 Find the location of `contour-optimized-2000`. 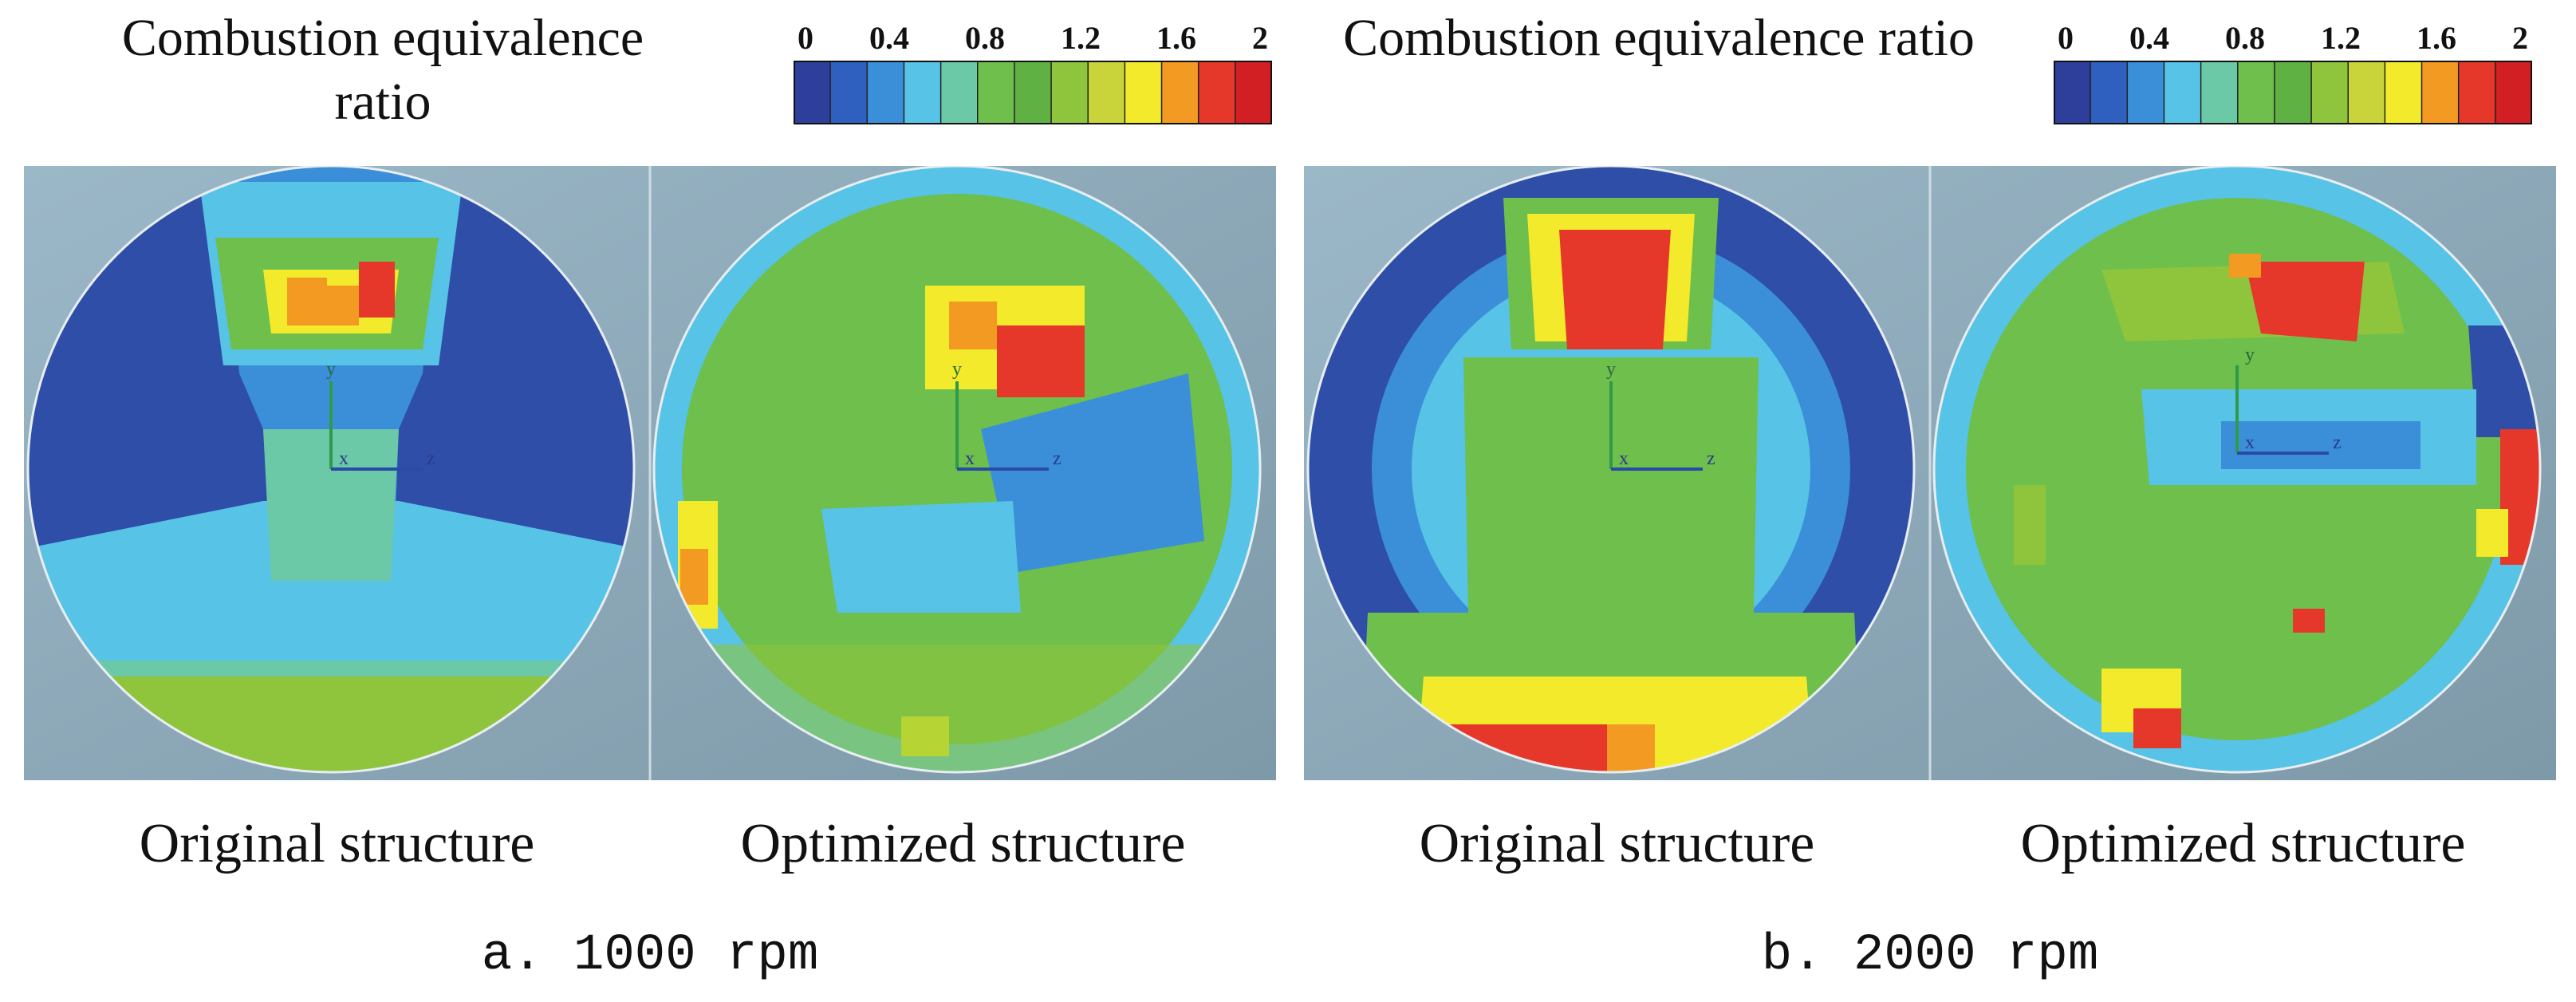

contour-optimized-2000 is located at coordinates (2237, 469).